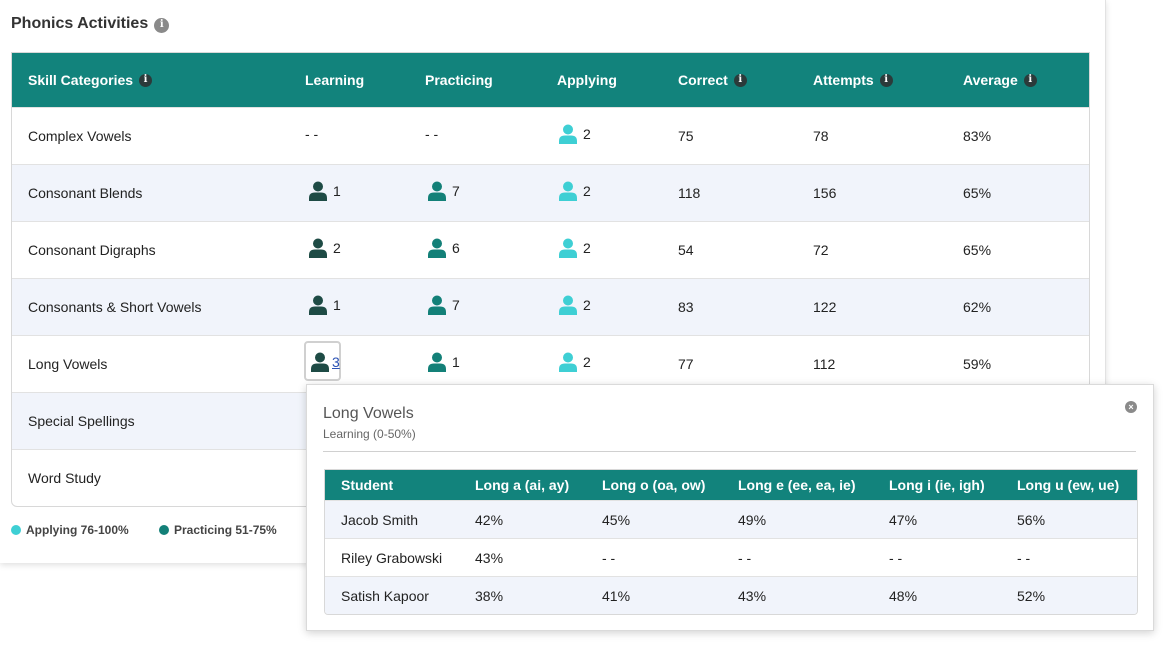  What do you see at coordinates (444, 364) in the screenshot?
I see `practicing-cell: 1` at bounding box center [444, 364].